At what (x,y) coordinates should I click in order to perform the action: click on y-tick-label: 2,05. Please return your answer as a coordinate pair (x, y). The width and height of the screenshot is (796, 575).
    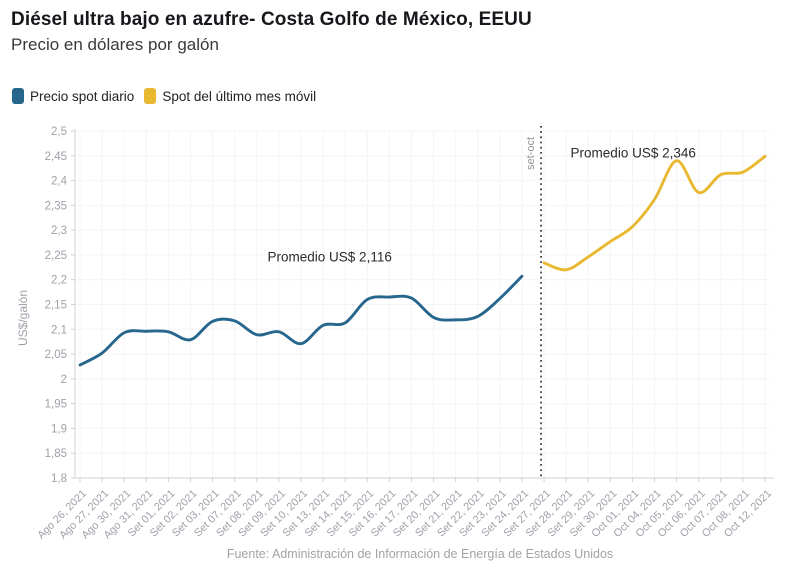
    Looking at the image, I should click on (56, 355).